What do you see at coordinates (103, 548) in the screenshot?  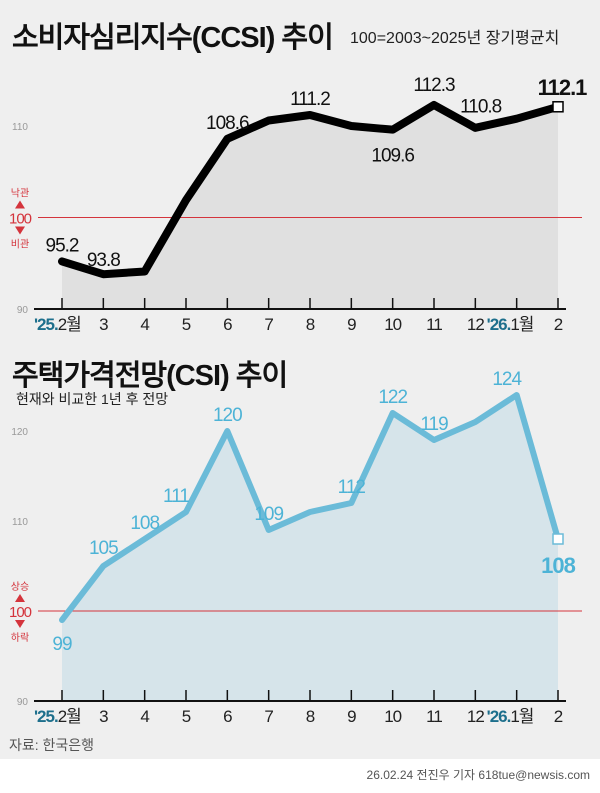 I see `data-label: 105` at bounding box center [103, 548].